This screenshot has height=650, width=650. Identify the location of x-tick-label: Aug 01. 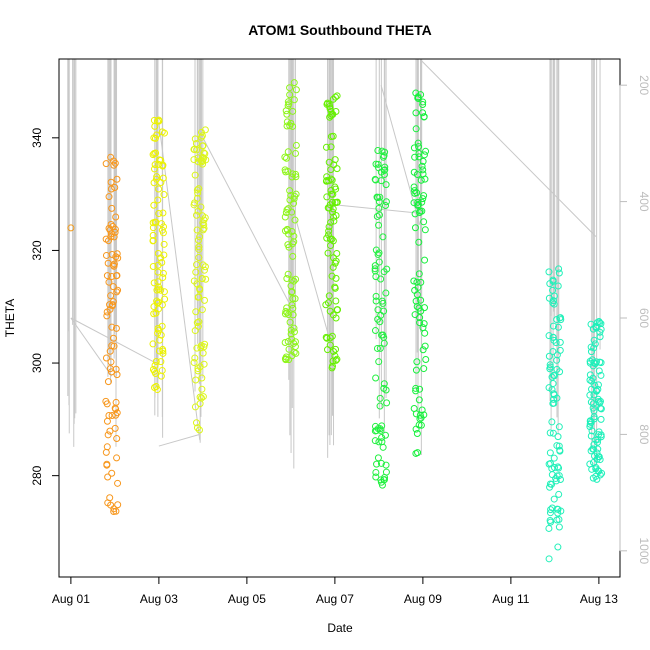
(71, 599).